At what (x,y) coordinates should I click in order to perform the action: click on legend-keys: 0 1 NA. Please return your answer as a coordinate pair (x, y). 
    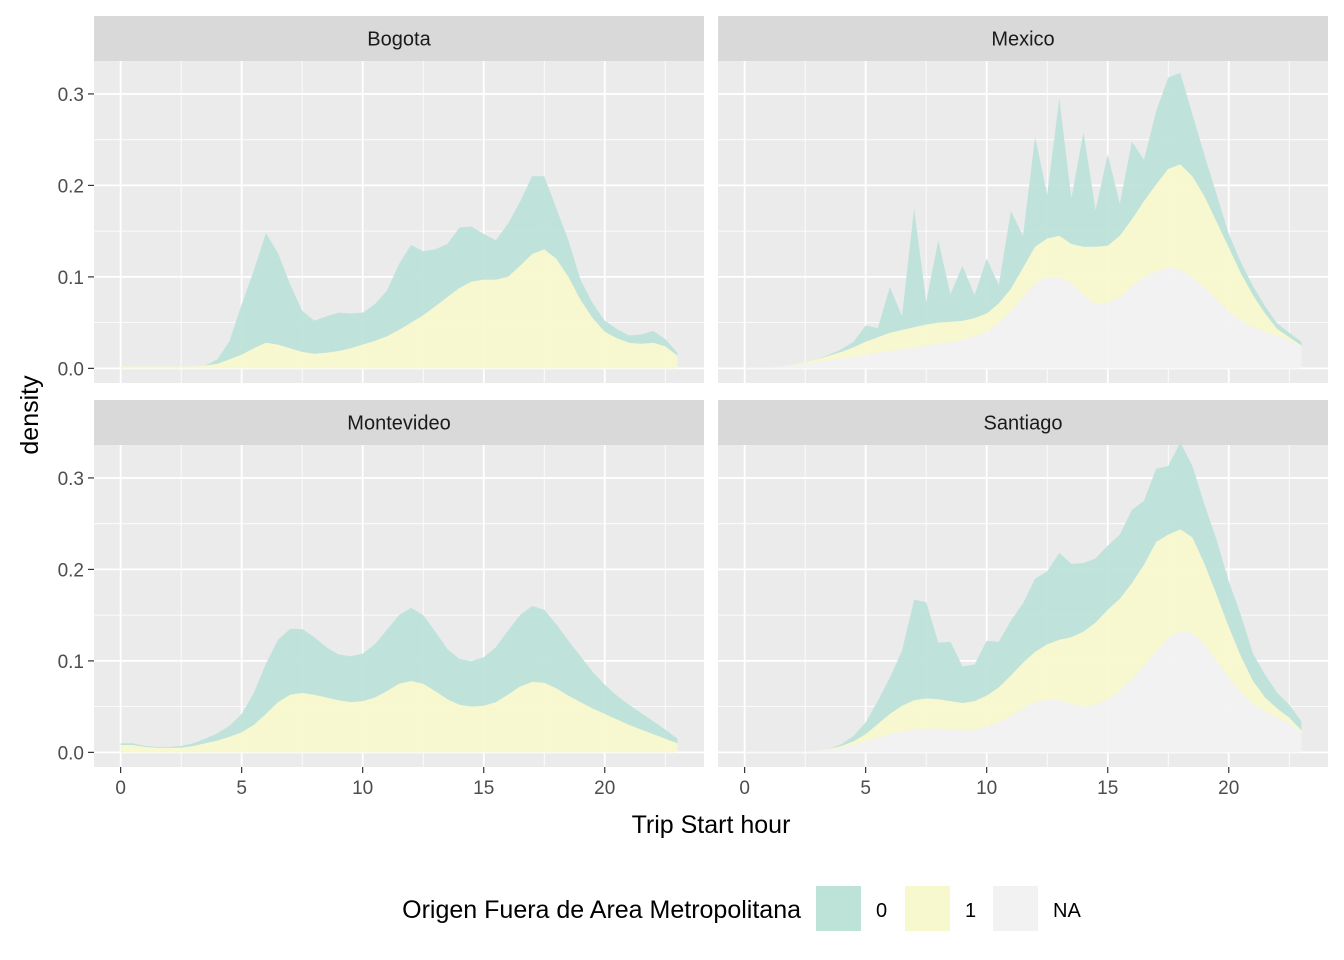
    Looking at the image, I should click on (948, 908).